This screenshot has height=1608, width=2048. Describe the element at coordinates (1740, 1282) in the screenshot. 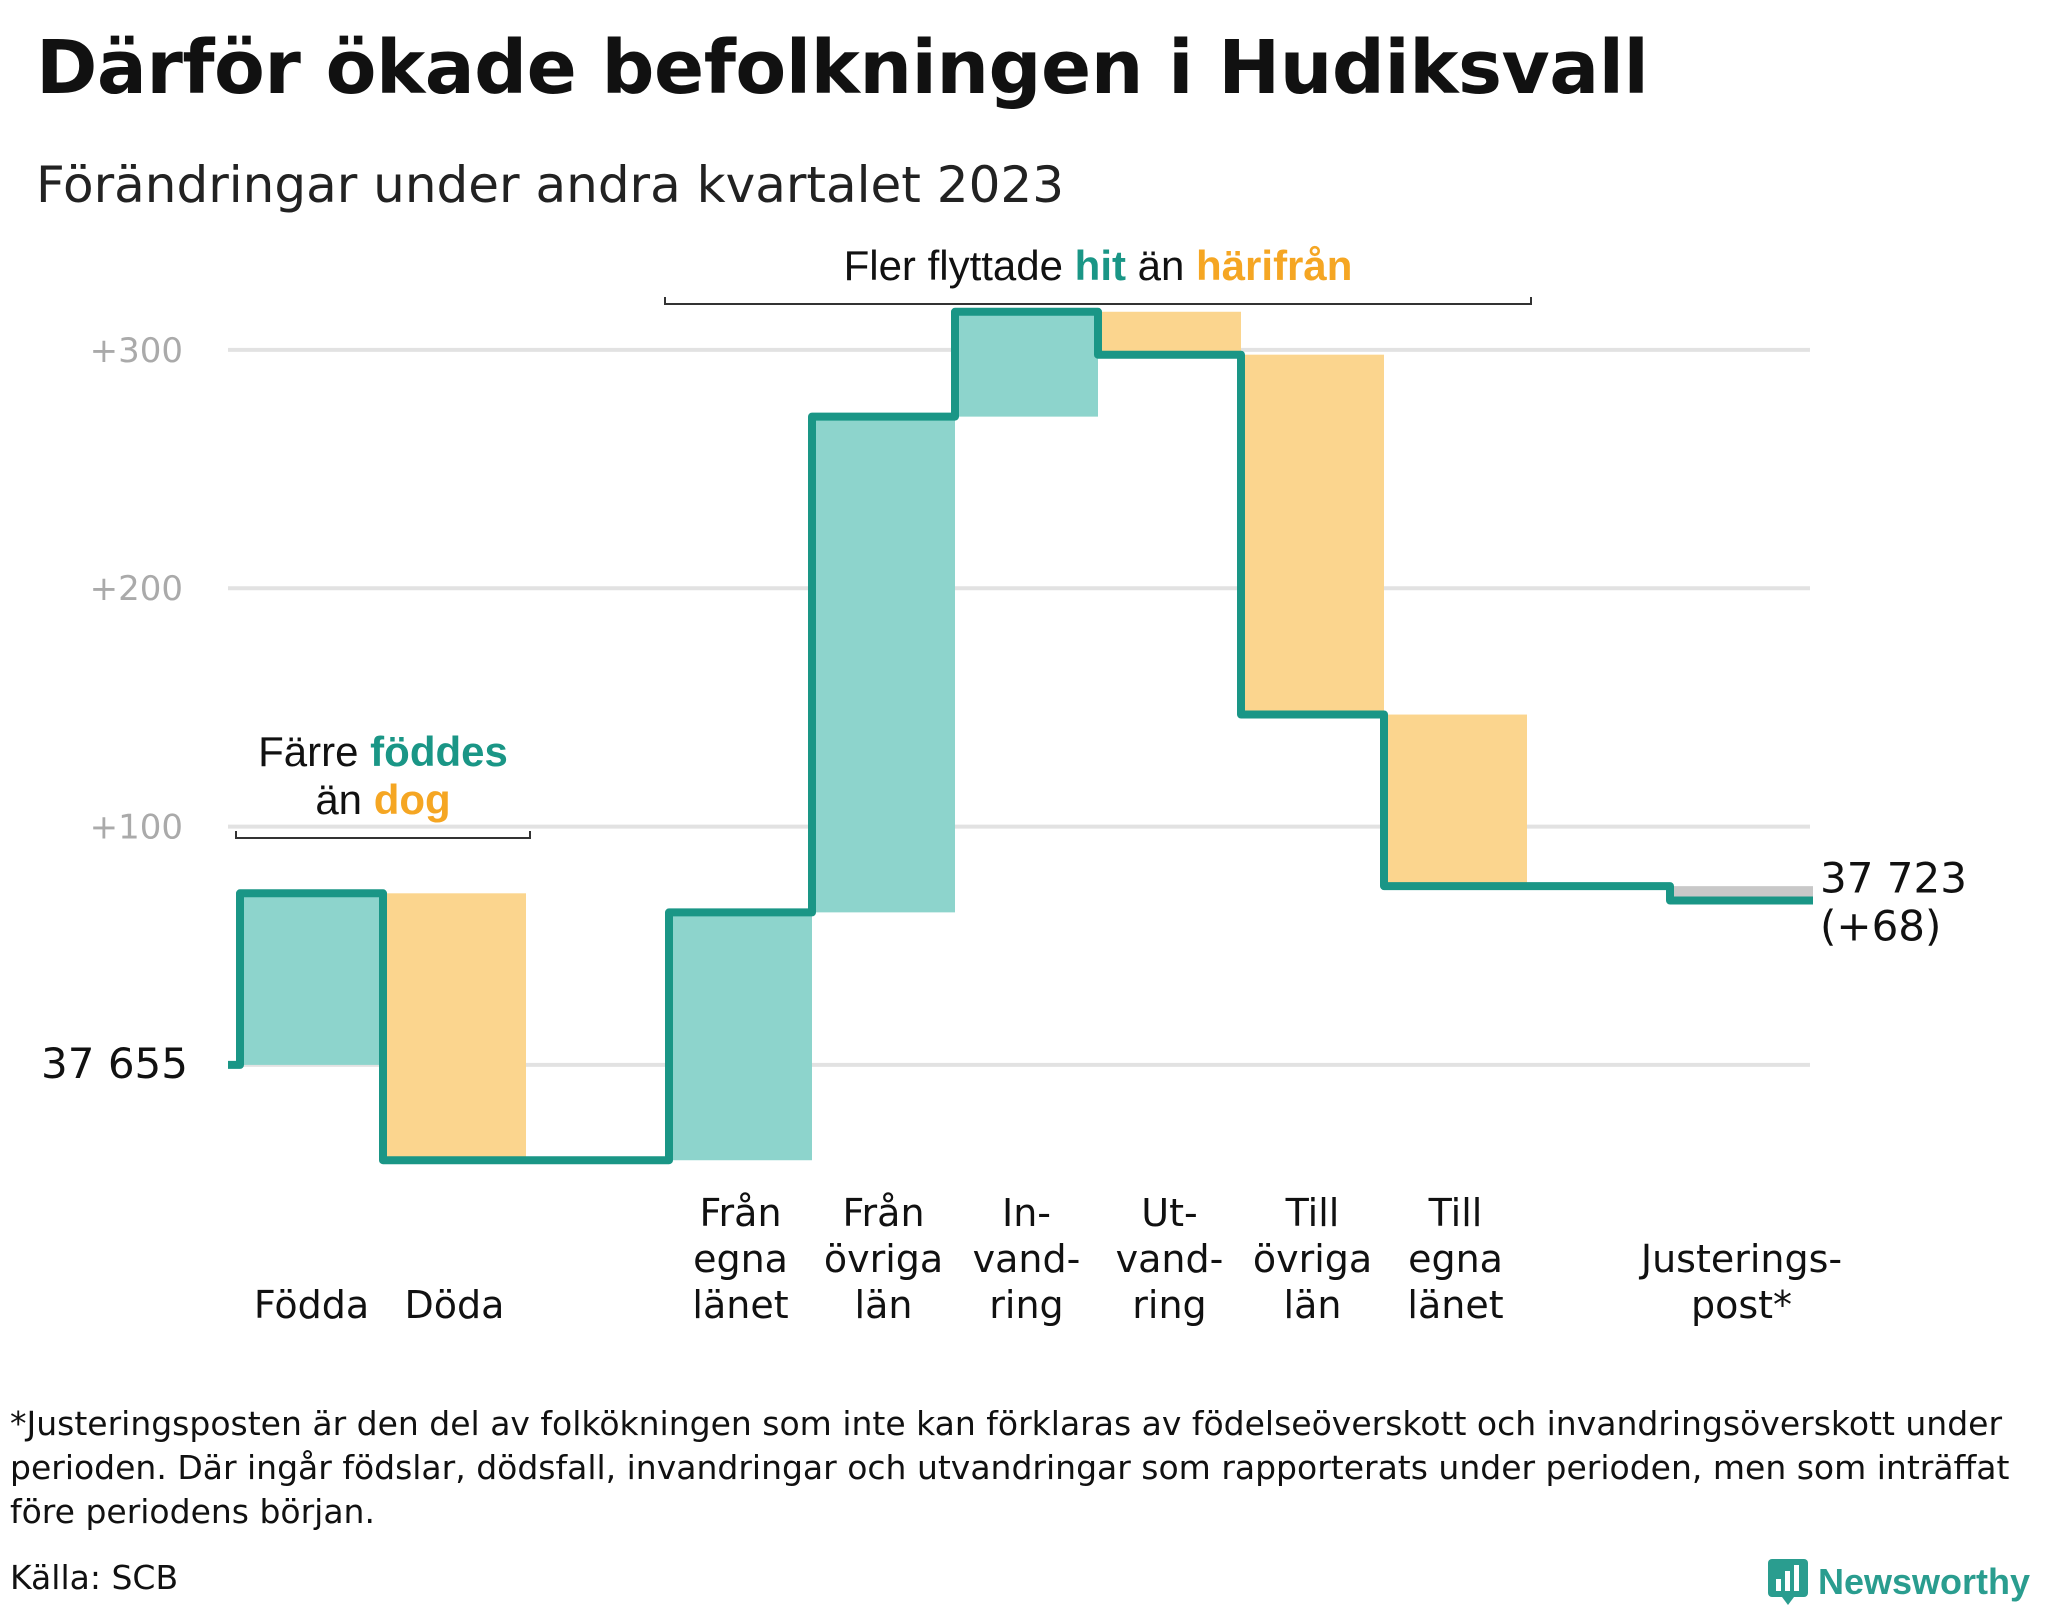

I see `category-label: Justerings-post*` at that location.